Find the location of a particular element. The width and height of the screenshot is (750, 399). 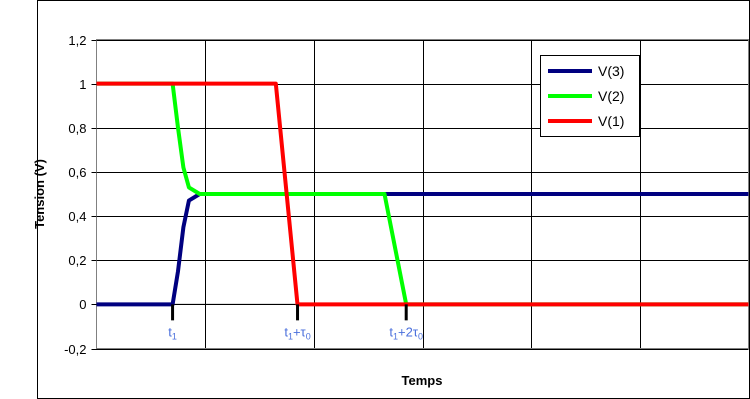

y-axis-ticks: -0,2 0 0,2 0,4 0,6 0,8 1 1,2 is located at coordinates (80, 195).